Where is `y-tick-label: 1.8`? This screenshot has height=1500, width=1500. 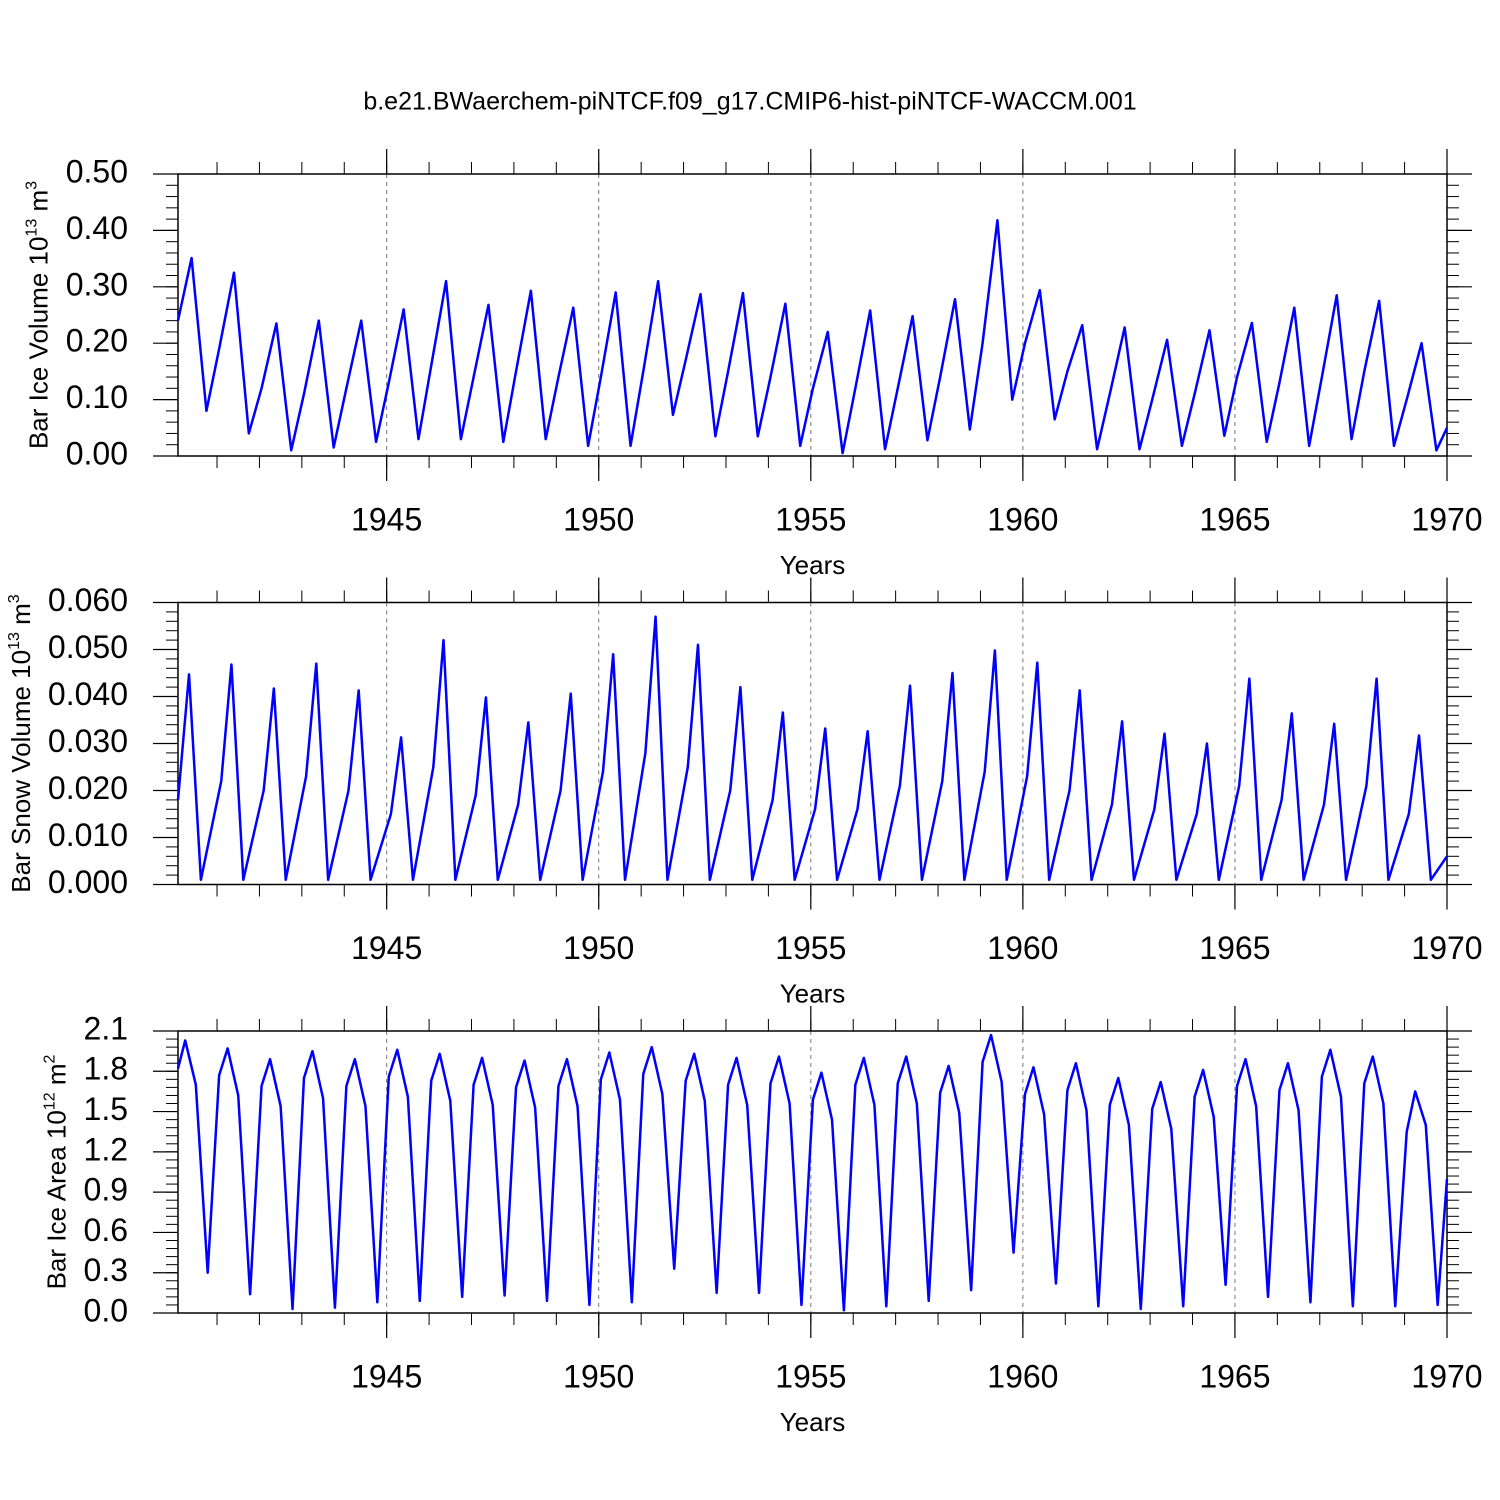 y-tick-label: 1.8 is located at coordinates (106, 1069).